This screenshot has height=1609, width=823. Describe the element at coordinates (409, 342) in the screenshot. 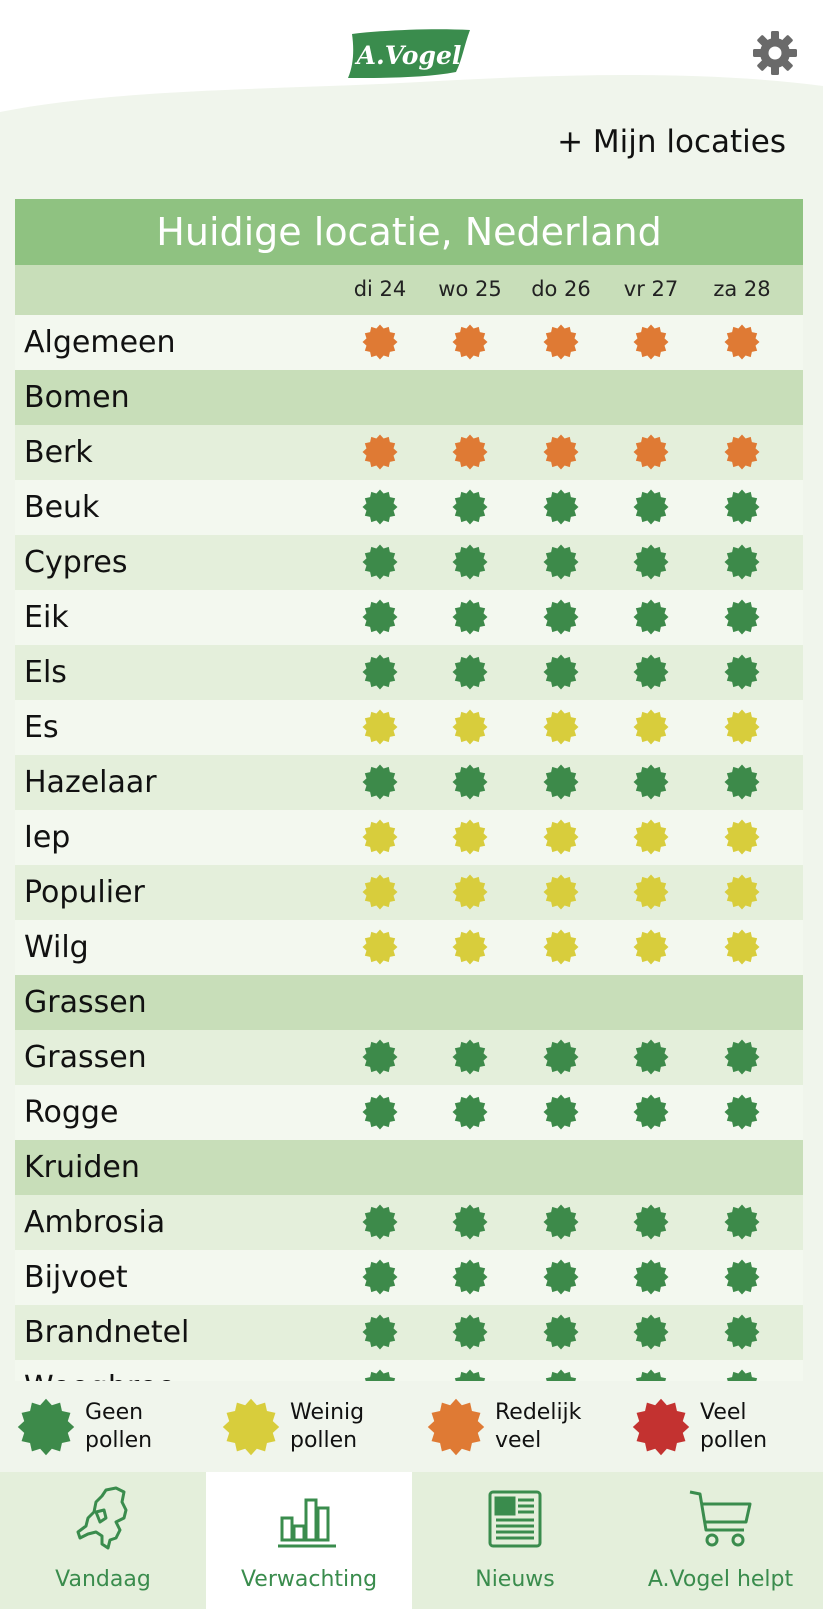

I see `pollen-row: Algemeen` at that location.